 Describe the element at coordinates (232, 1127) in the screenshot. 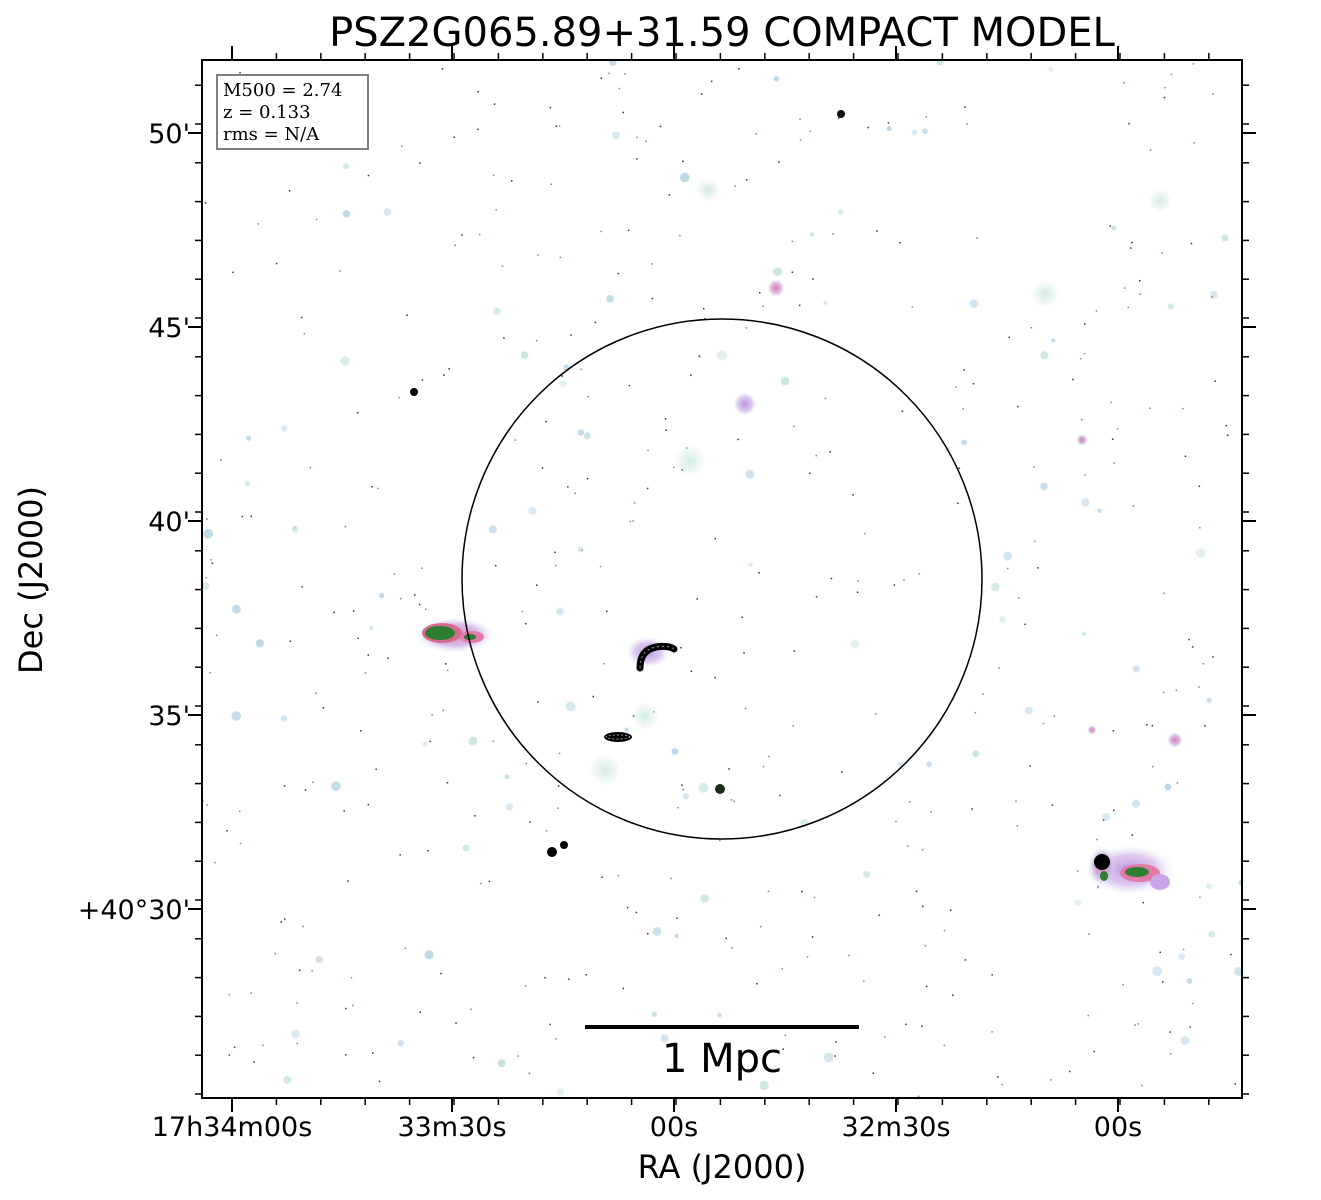

I see `x-tick-label: 17h34m00s` at that location.